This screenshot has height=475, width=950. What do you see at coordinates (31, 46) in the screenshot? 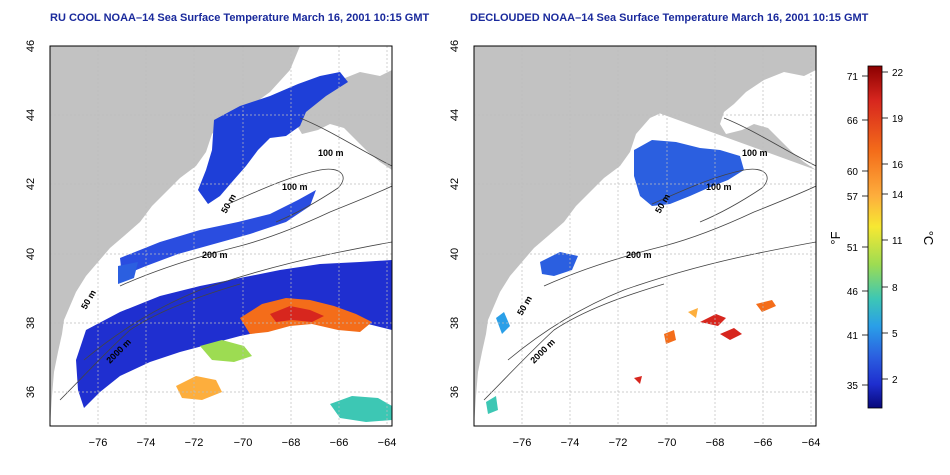
I see `left-y-tick: 46` at bounding box center [31, 46].